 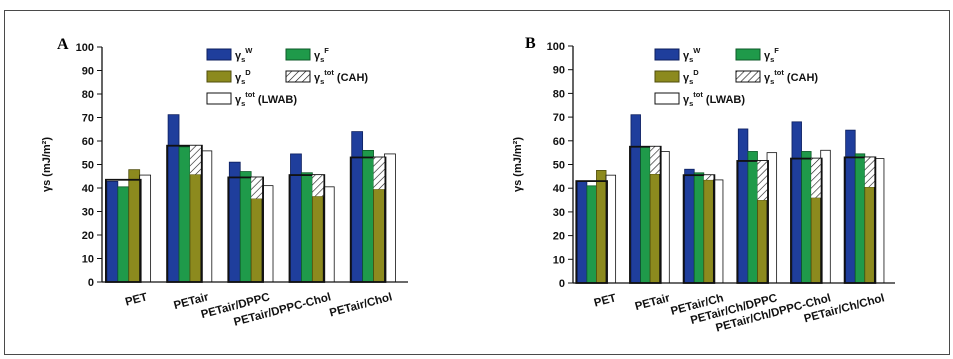 I want to click on panel-letter: B, so click(x=530, y=43).